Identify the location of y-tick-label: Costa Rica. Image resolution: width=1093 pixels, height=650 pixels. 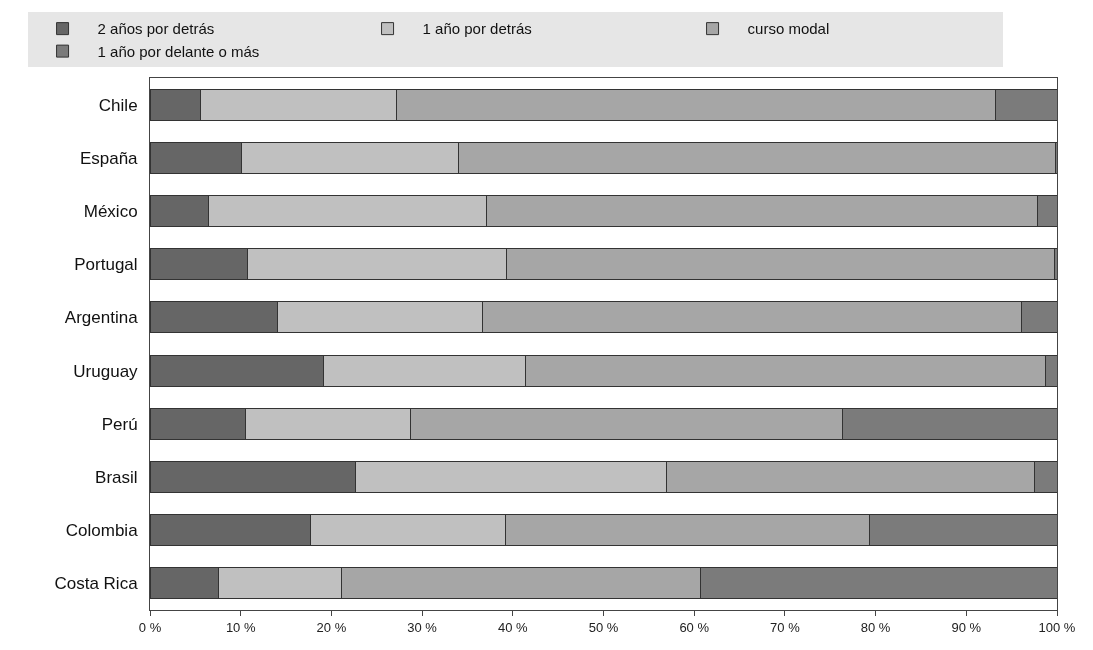
(96, 584).